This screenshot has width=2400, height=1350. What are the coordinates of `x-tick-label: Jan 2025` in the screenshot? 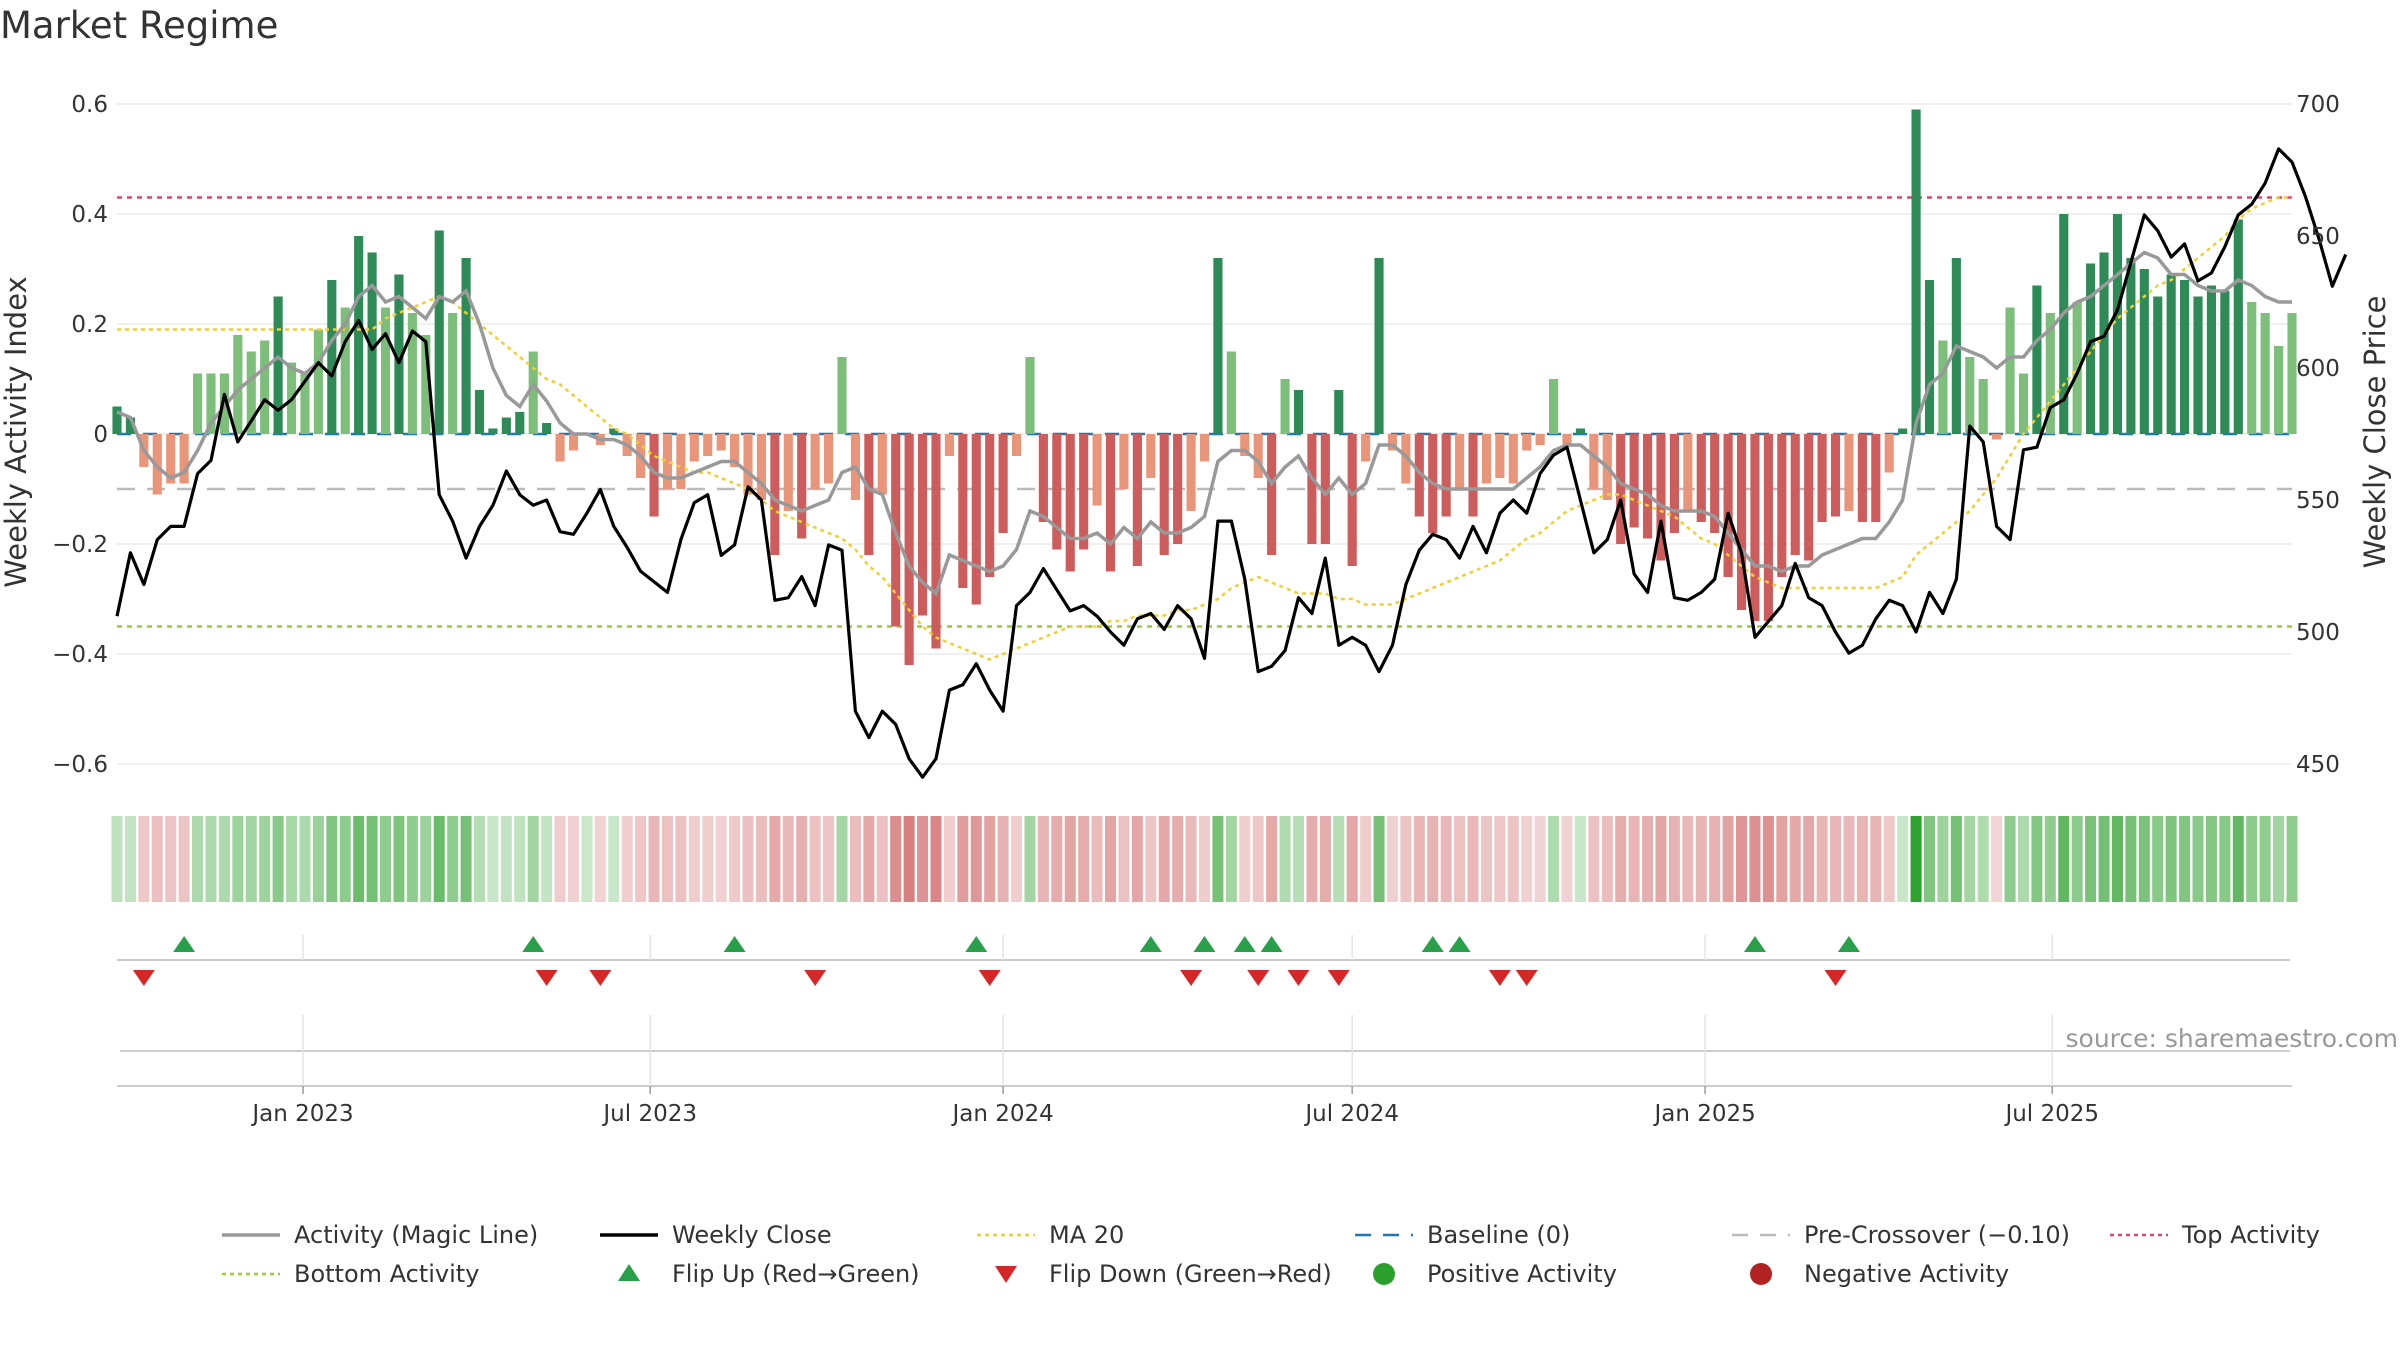 It's located at (1703, 1114).